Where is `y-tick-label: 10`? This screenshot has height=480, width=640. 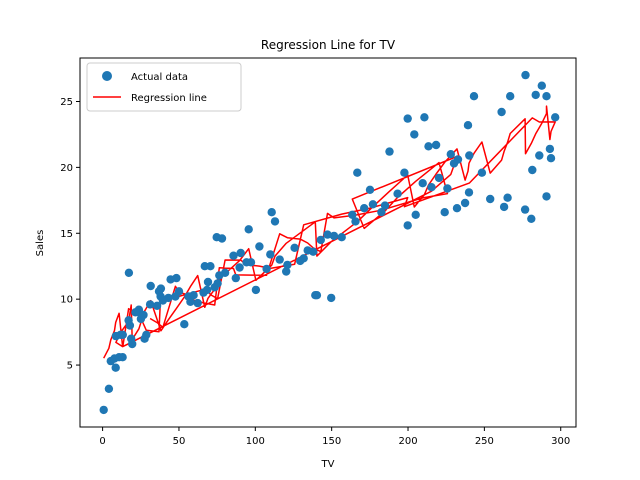
y-tick-label: 10 is located at coordinates (66, 300).